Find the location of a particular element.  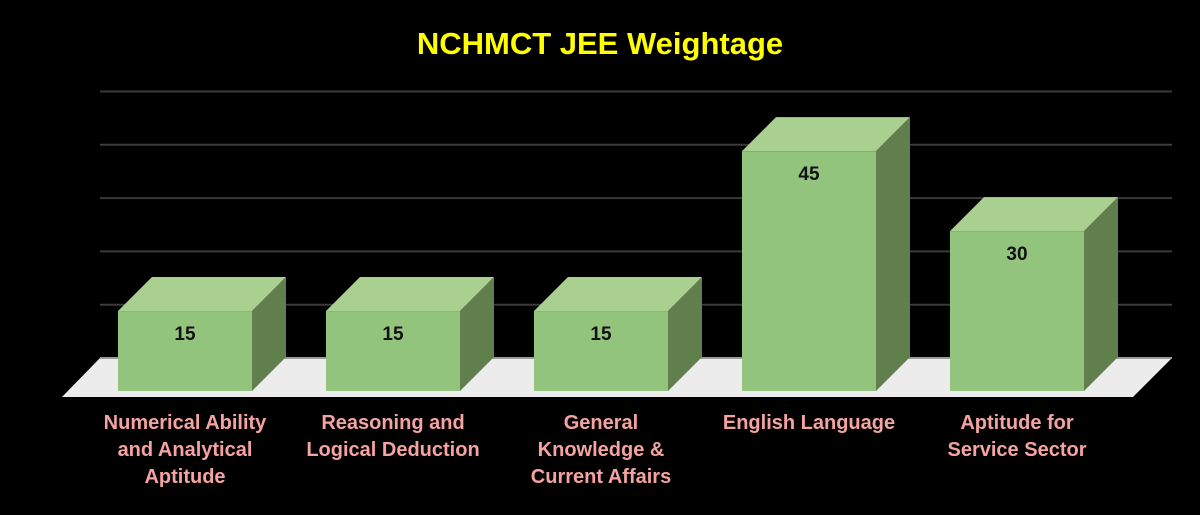

category-label: English Language is located at coordinates (809, 423).